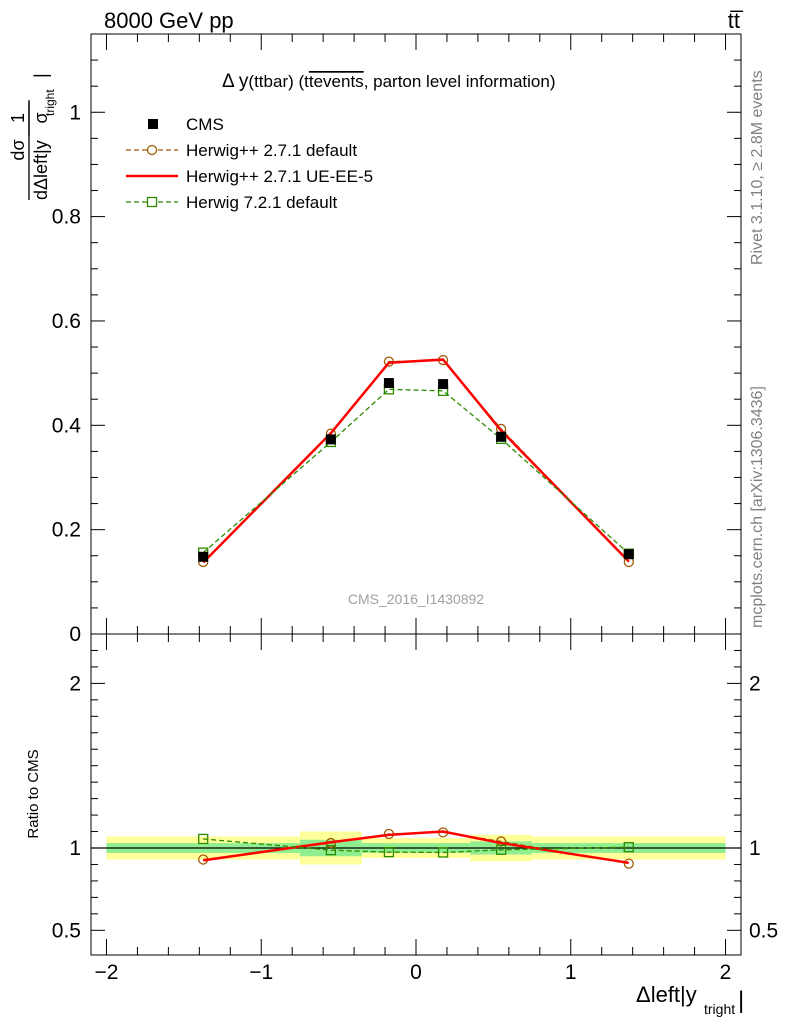 The height and width of the screenshot is (1024, 786). What do you see at coordinates (278, 81) in the screenshot?
I see `title-main: (ttbar) (t` at bounding box center [278, 81].